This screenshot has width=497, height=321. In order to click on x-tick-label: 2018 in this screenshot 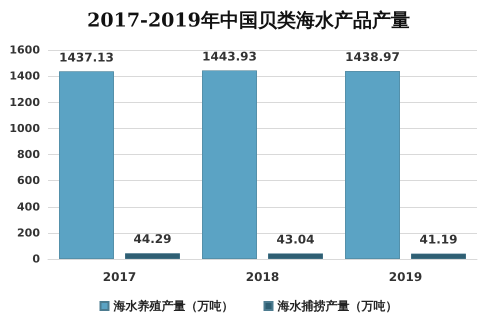, I will do `click(263, 277)`.